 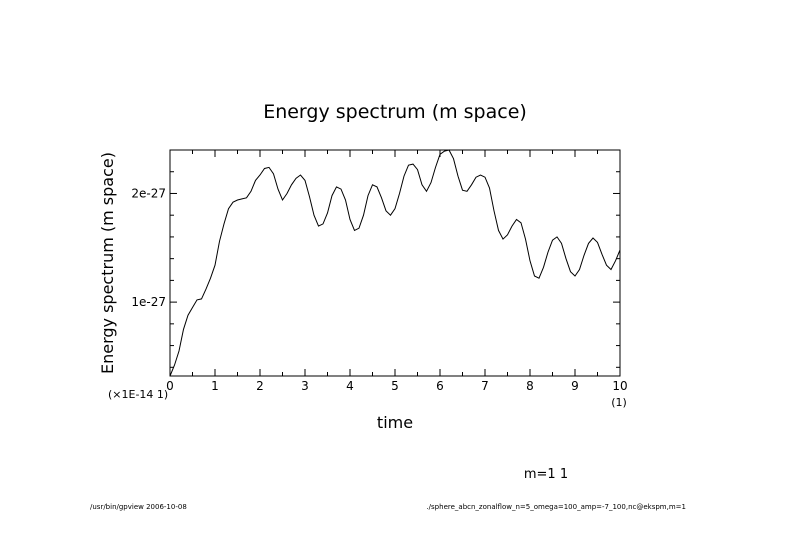 I want to click on y-axis-label: Energy spectrum (m space), so click(x=107, y=263).